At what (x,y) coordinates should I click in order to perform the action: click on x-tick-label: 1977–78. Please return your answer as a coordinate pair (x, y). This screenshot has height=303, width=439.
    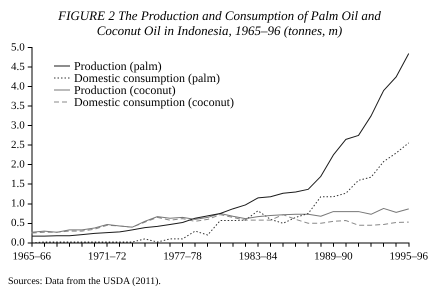
    Looking at the image, I should click on (182, 256).